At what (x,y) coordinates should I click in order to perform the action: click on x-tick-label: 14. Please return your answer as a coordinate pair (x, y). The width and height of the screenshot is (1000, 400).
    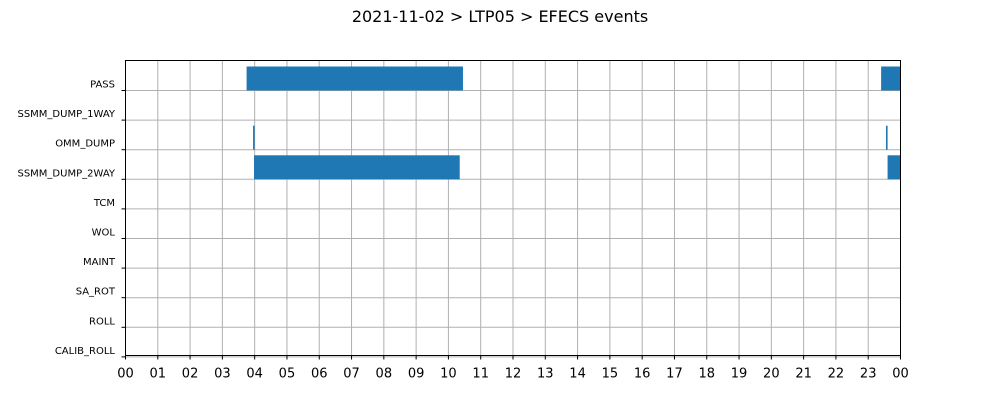
    Looking at the image, I should click on (577, 374).